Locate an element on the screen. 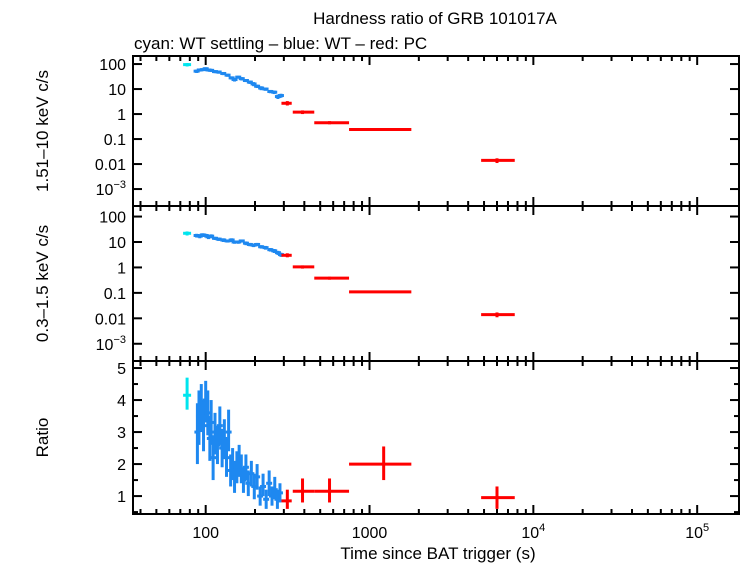  x-tick-label: 10⁵ is located at coordinates (697, 532).